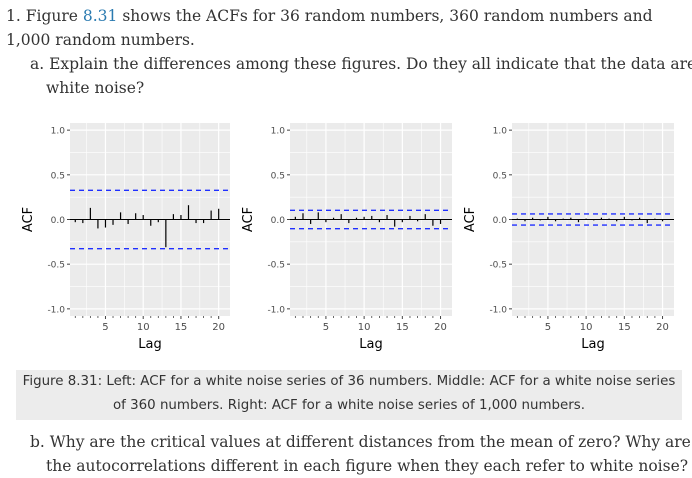 This screenshot has height=478, width=692. I want to click on question-a-label: a., so click(37, 64).